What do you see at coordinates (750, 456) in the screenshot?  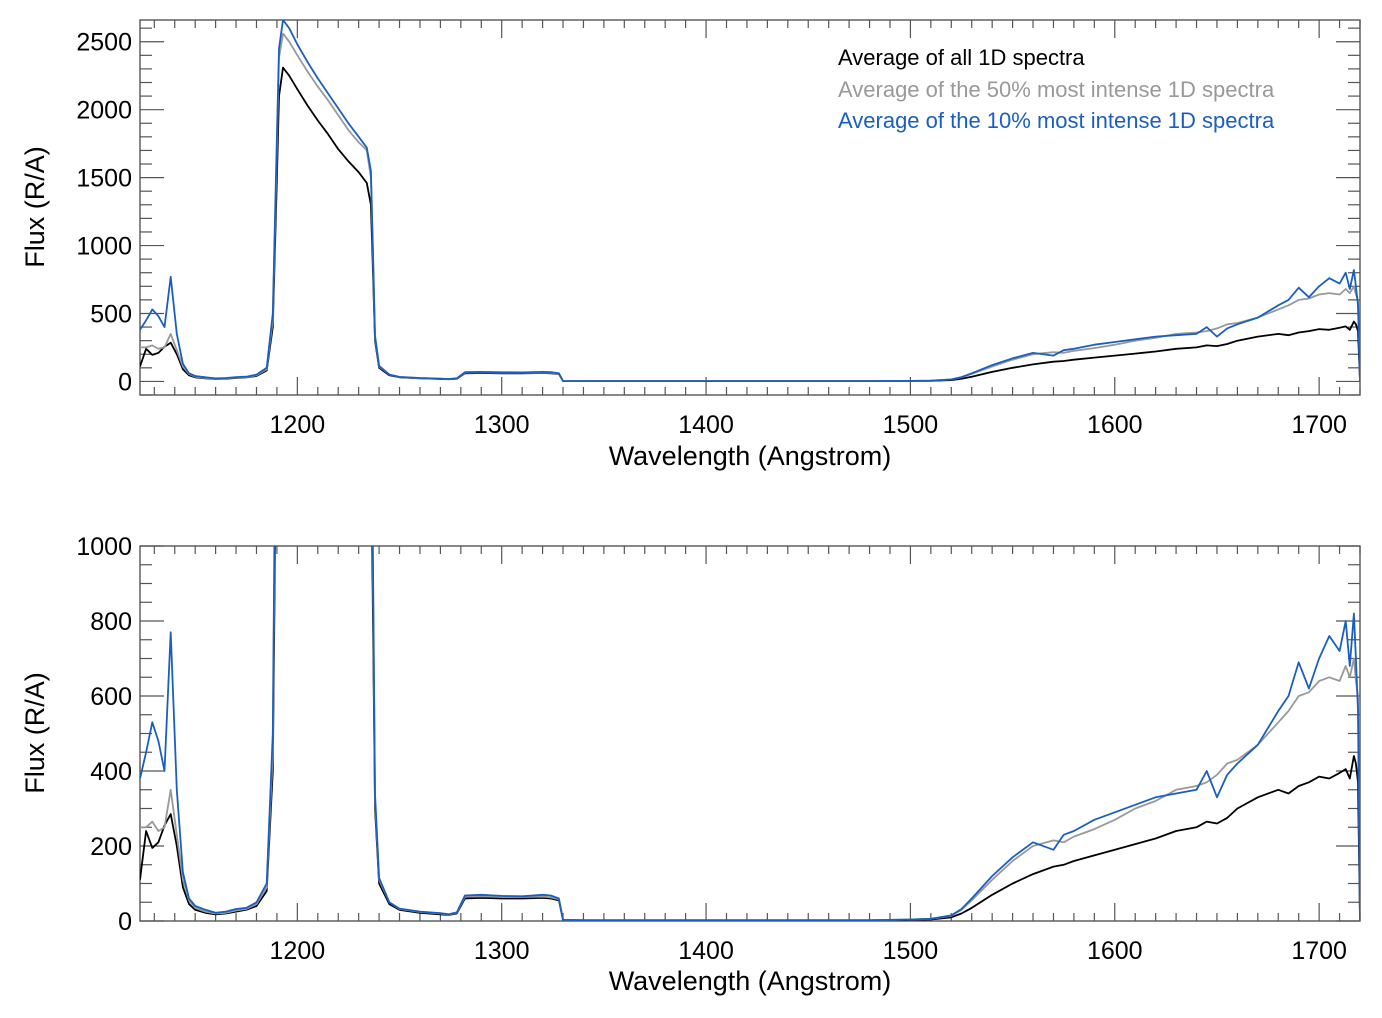 I see `top-x-axis-title: Wavelength (Angstrom)` at bounding box center [750, 456].